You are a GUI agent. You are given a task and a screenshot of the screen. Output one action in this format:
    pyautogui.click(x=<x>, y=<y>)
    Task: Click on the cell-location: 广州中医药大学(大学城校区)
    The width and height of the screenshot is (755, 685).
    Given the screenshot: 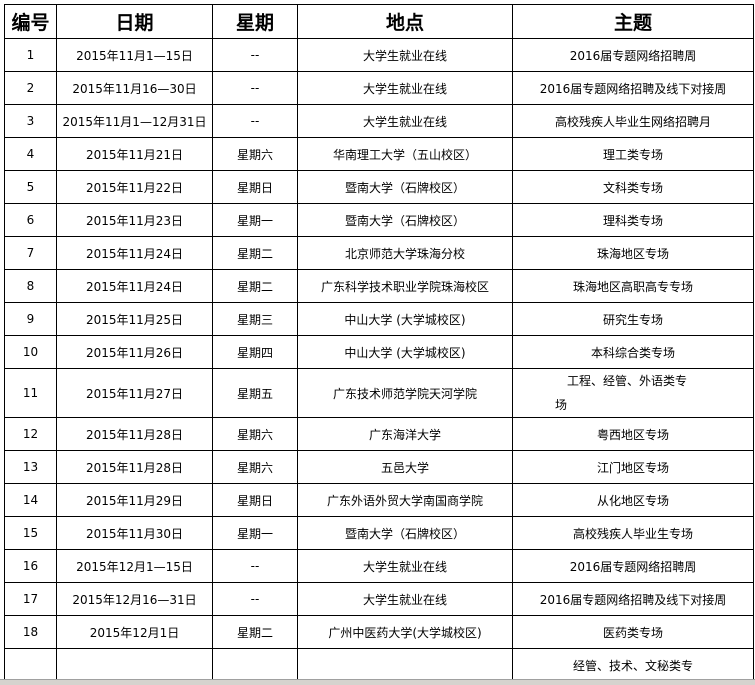 What is the action you would take?
    pyautogui.click(x=405, y=632)
    